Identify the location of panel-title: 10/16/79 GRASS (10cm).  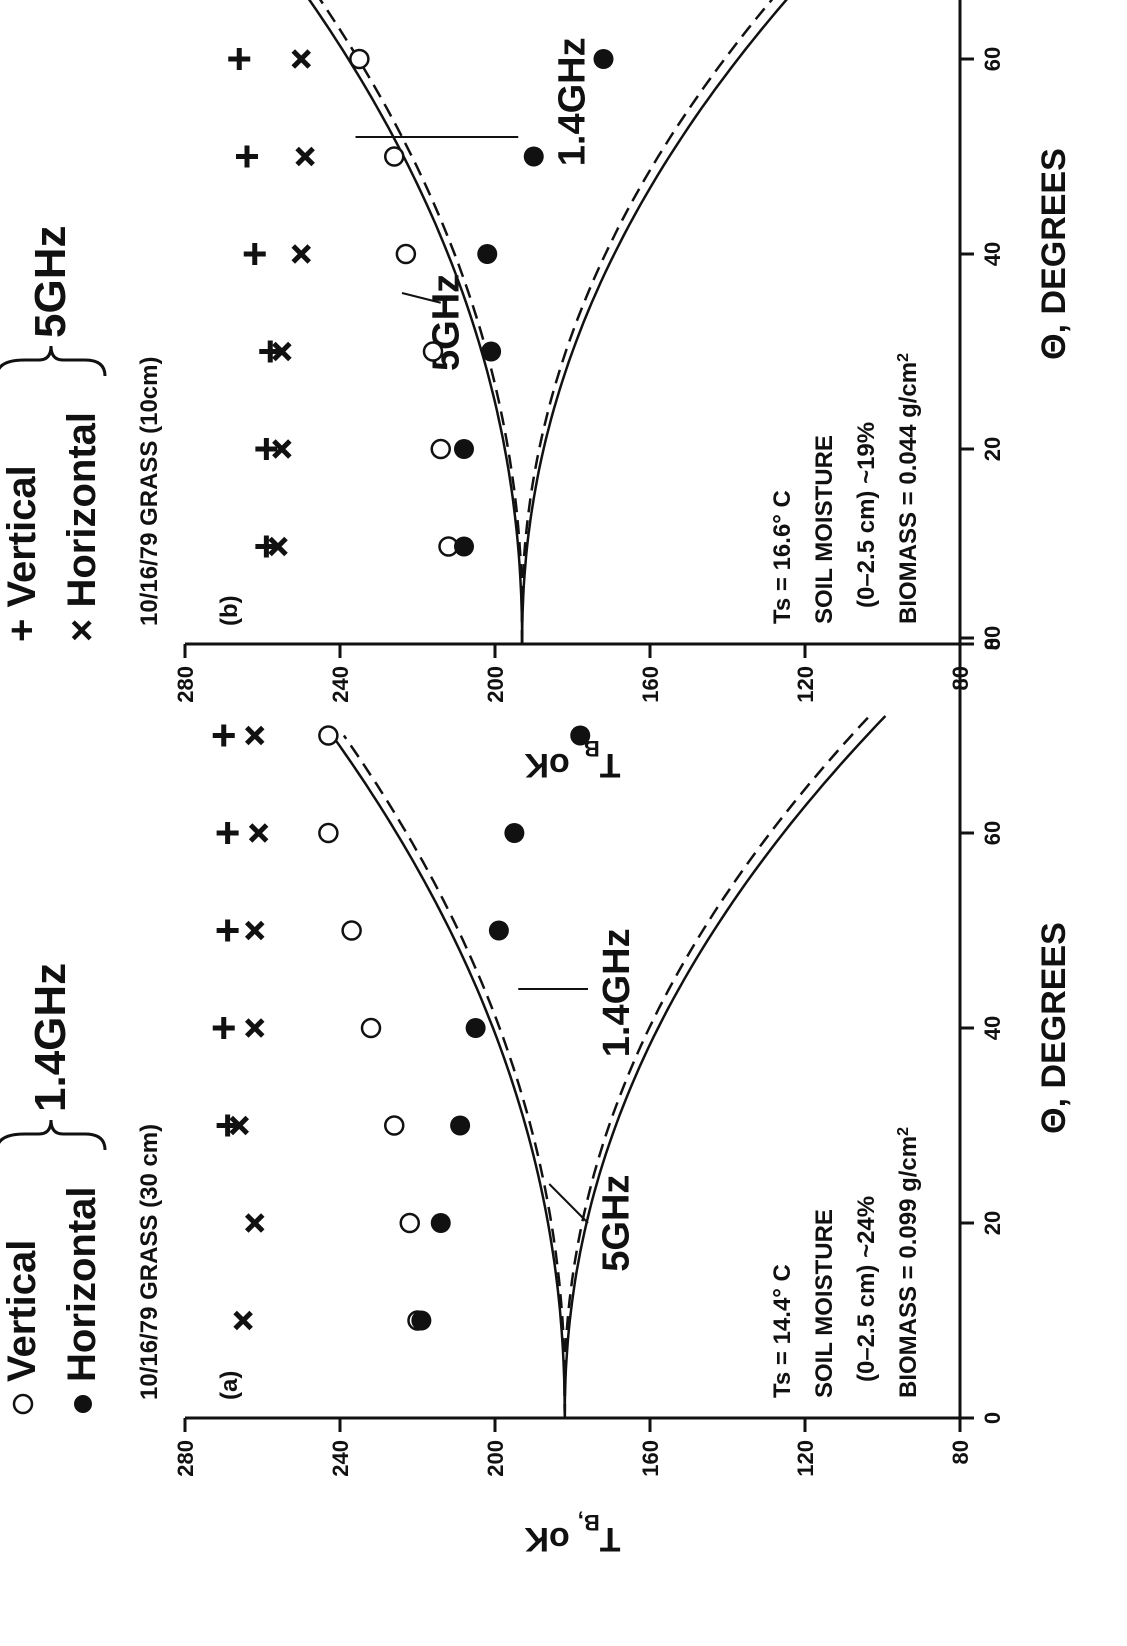
(149, 491).